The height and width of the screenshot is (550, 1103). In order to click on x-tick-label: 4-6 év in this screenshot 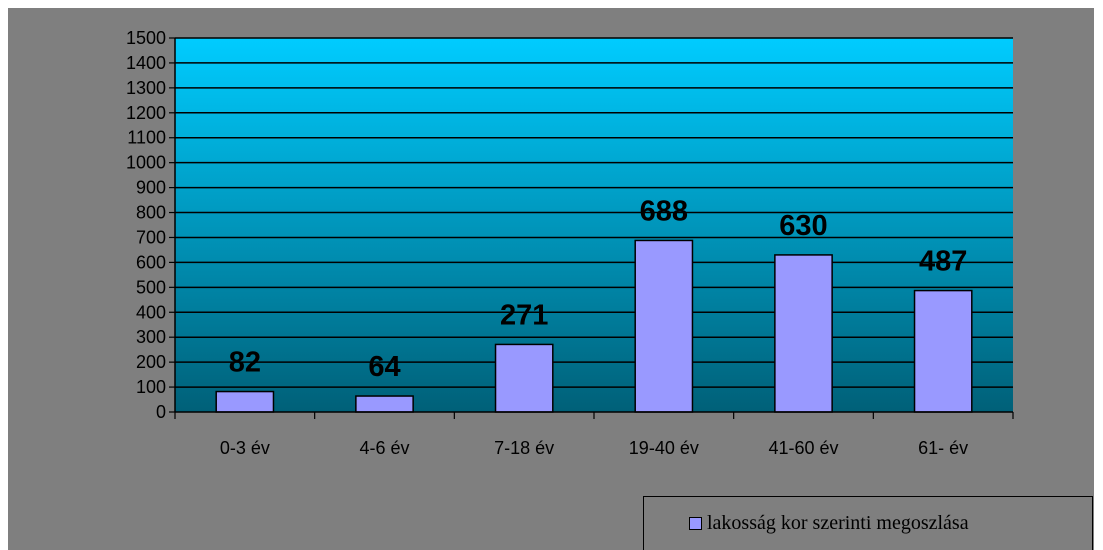, I will do `click(384, 448)`.